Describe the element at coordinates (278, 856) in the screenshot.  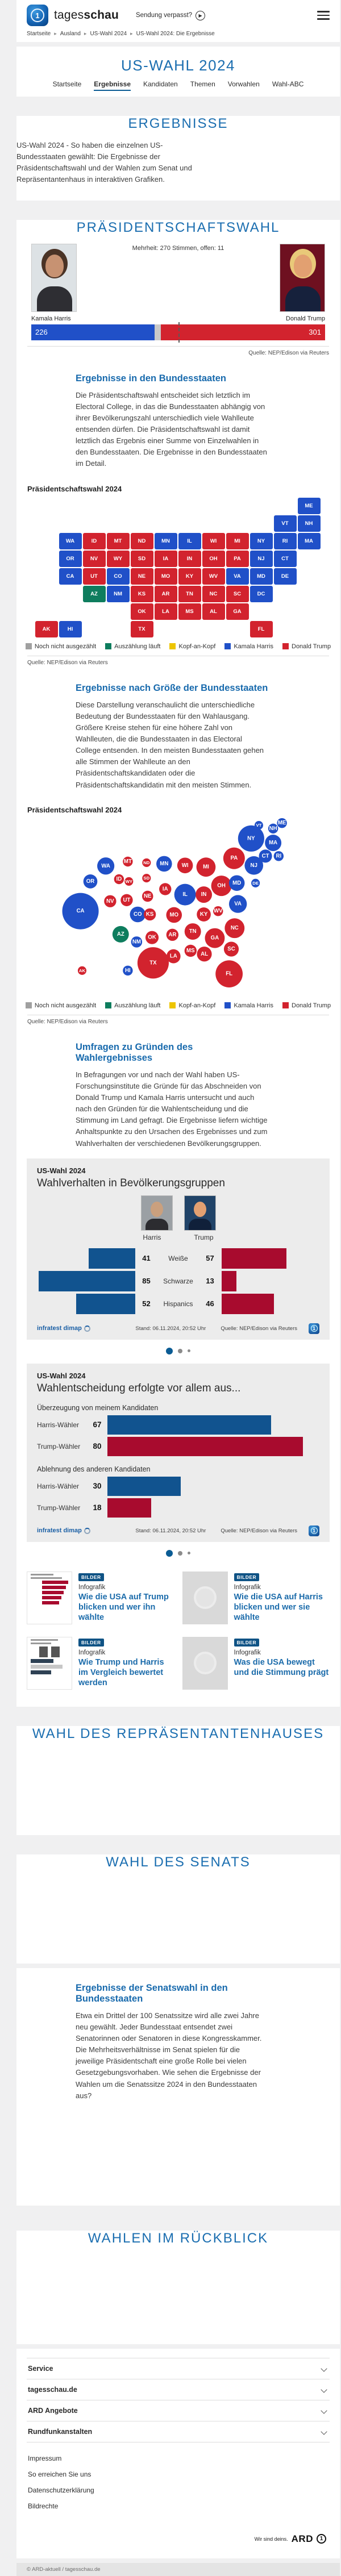
I see `state-bubble-RI: RI` at that location.